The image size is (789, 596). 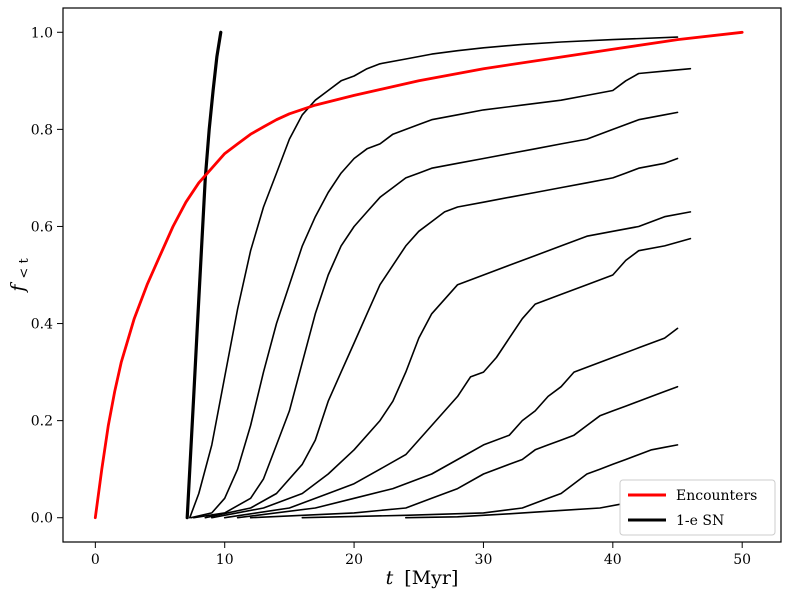 I want to click on y-tick-label: 0.0, so click(x=42, y=519).